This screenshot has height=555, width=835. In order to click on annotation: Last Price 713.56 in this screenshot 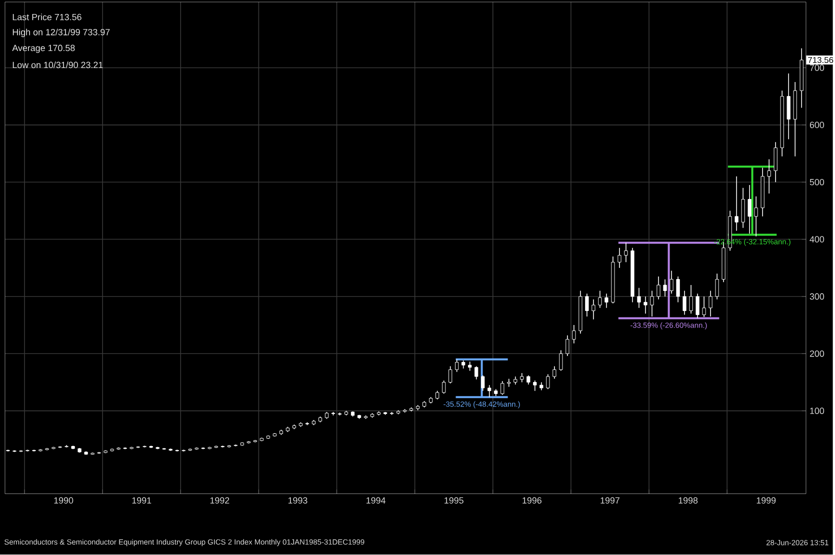, I will do `click(47, 17)`.